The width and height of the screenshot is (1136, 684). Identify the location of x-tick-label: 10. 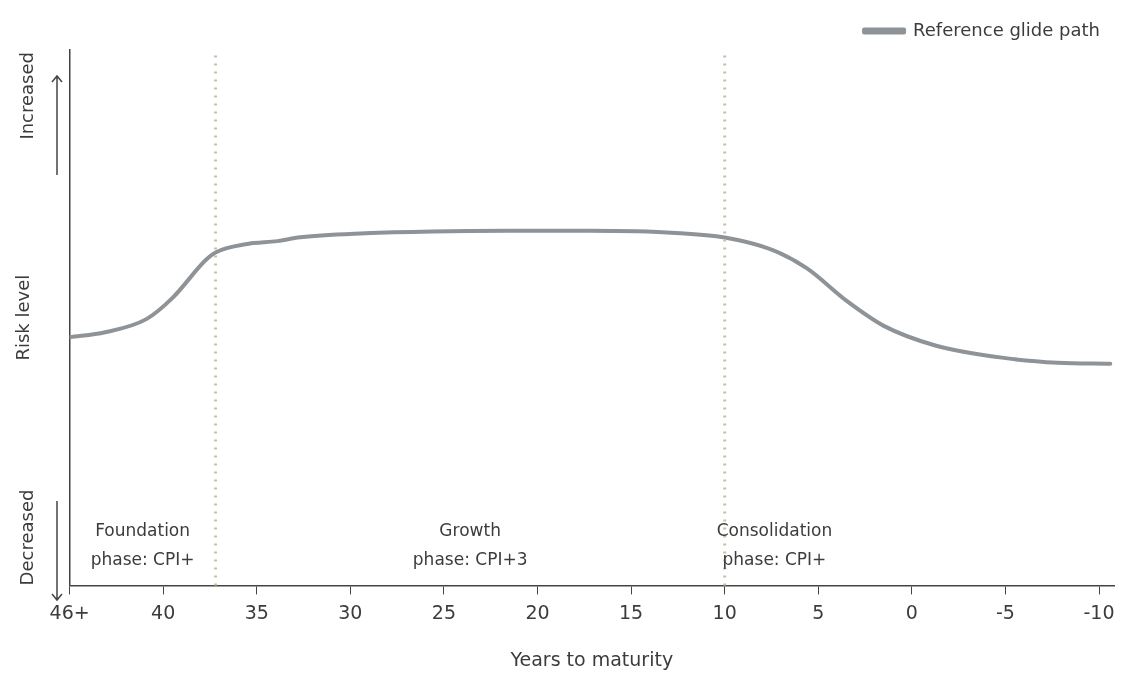
(724, 611).